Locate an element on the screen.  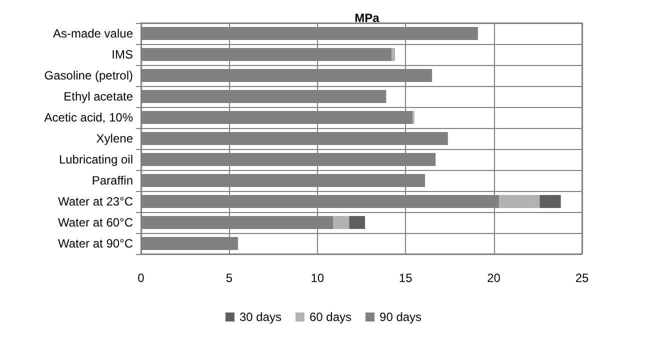
chart-title: MPa is located at coordinates (367, 18).